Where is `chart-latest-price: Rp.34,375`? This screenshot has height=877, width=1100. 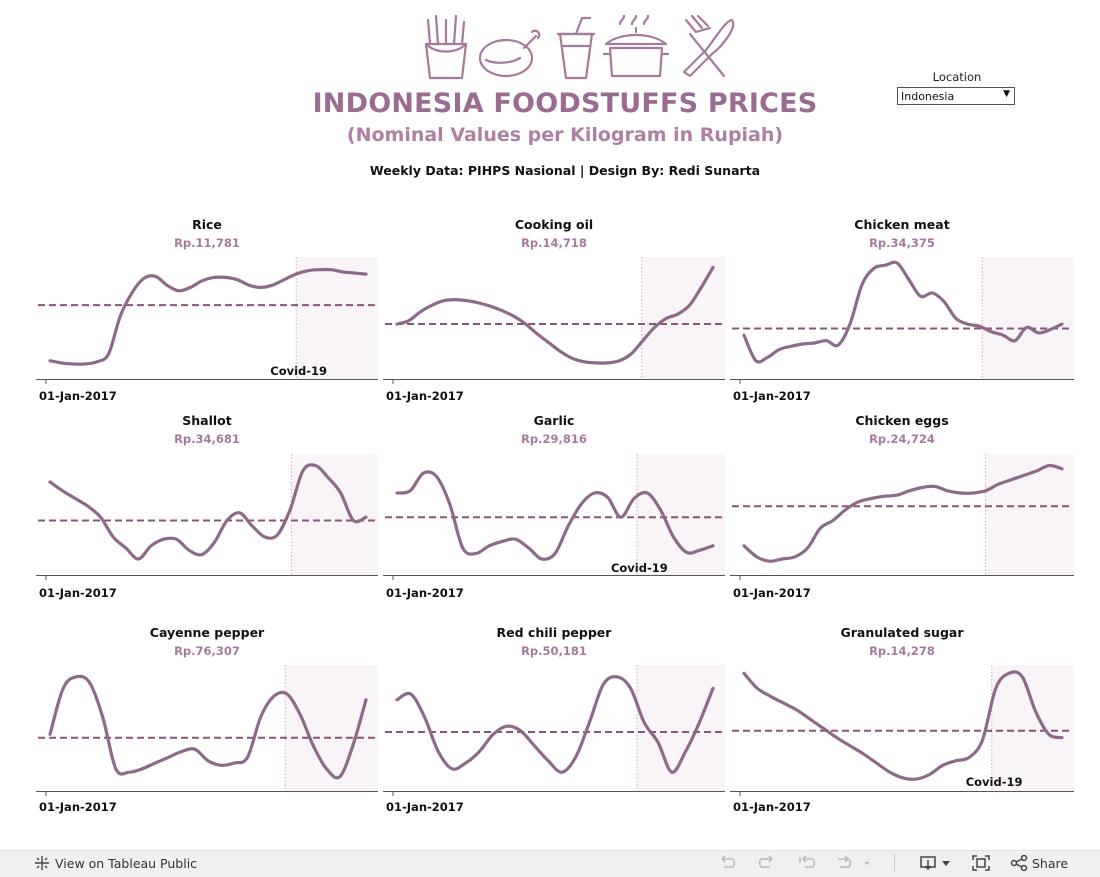
chart-latest-price: Rp.34,375 is located at coordinates (902, 243).